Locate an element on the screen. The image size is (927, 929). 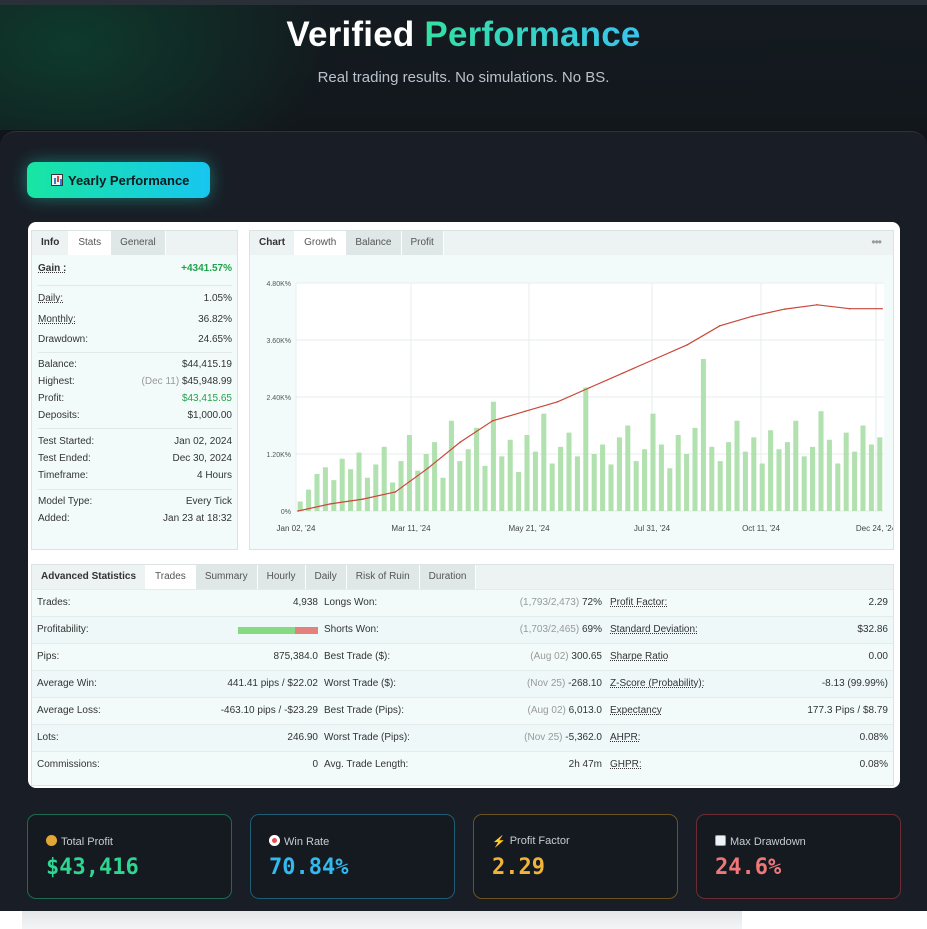
balance-label: Balance: is located at coordinates (57, 364).